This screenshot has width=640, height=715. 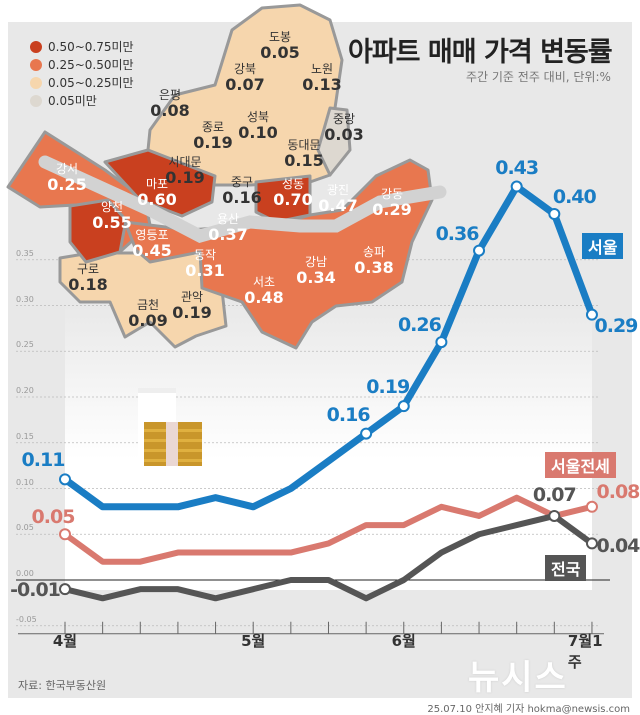 I want to click on district-1: 강북 0.07, so click(x=244, y=77).